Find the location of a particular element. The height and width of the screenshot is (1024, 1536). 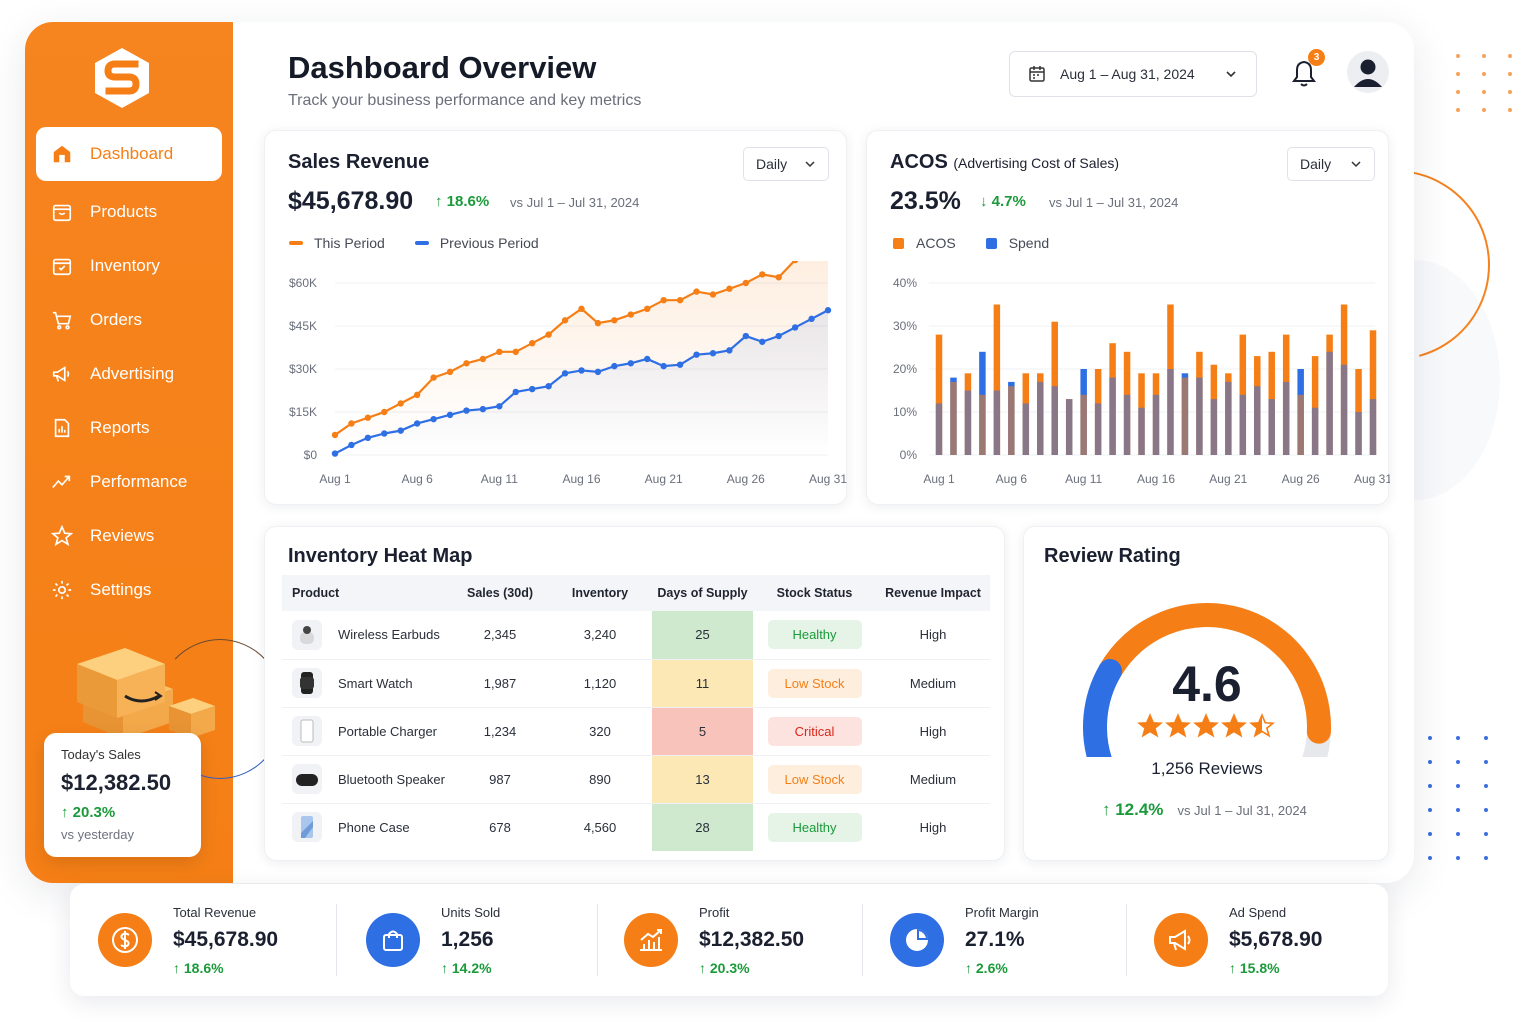

sidebar-item-settings: Settings is located at coordinates (129, 590).